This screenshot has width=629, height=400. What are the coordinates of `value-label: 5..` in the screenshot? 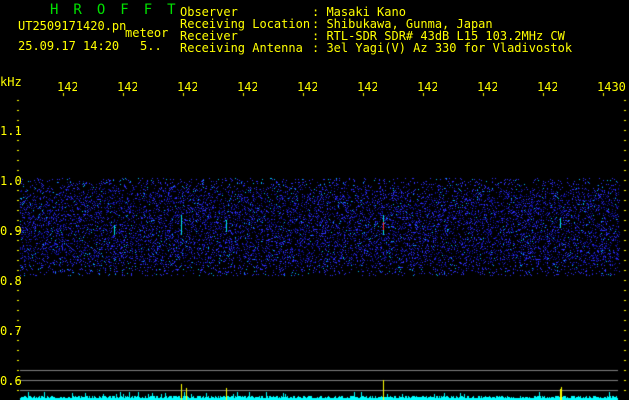 It's located at (151, 46).